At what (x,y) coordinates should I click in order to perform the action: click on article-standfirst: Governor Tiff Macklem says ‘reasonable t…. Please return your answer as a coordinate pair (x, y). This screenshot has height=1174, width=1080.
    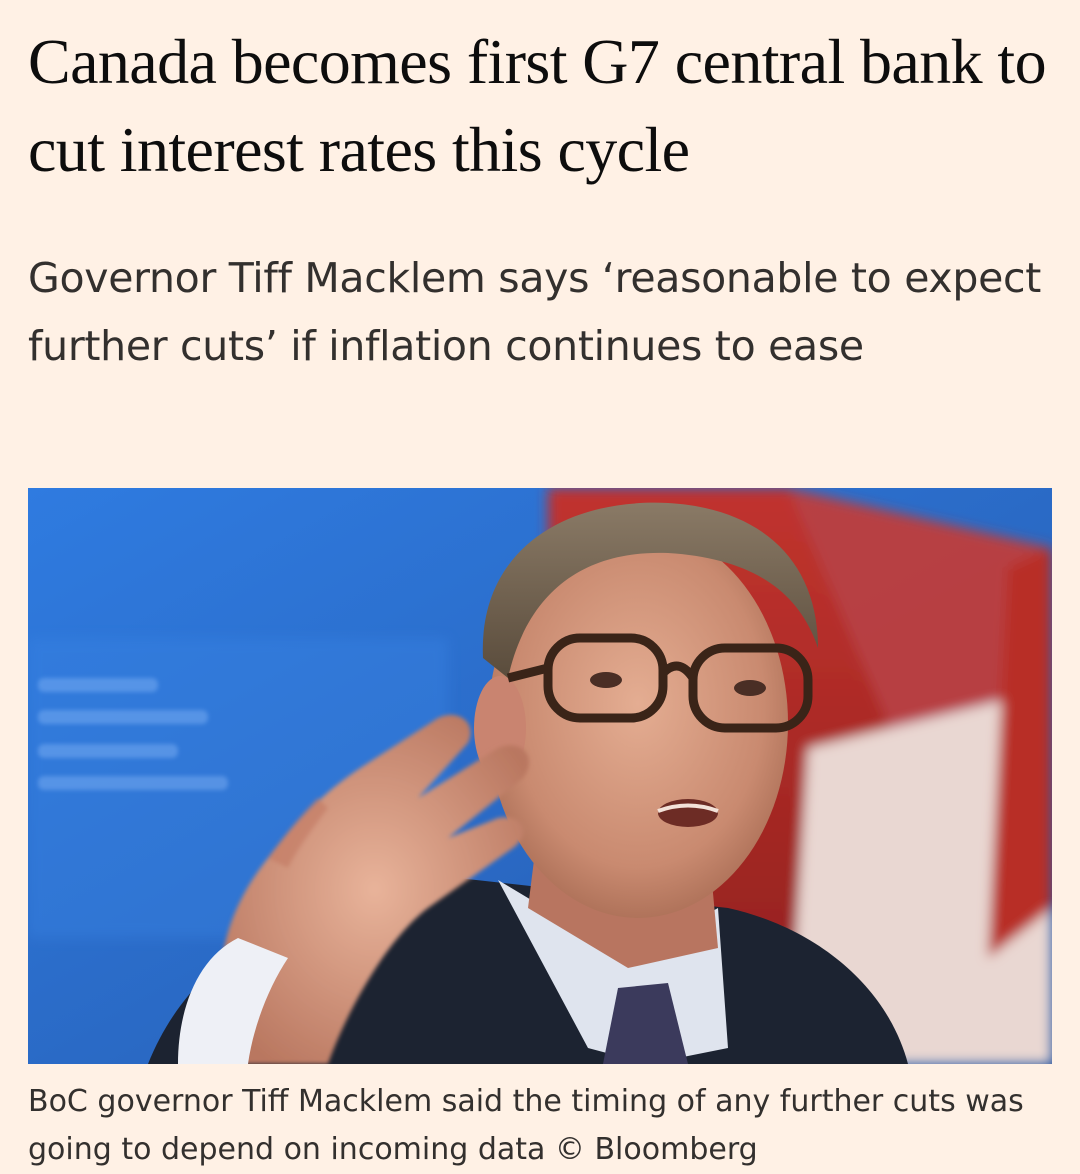
    Looking at the image, I should click on (535, 312).